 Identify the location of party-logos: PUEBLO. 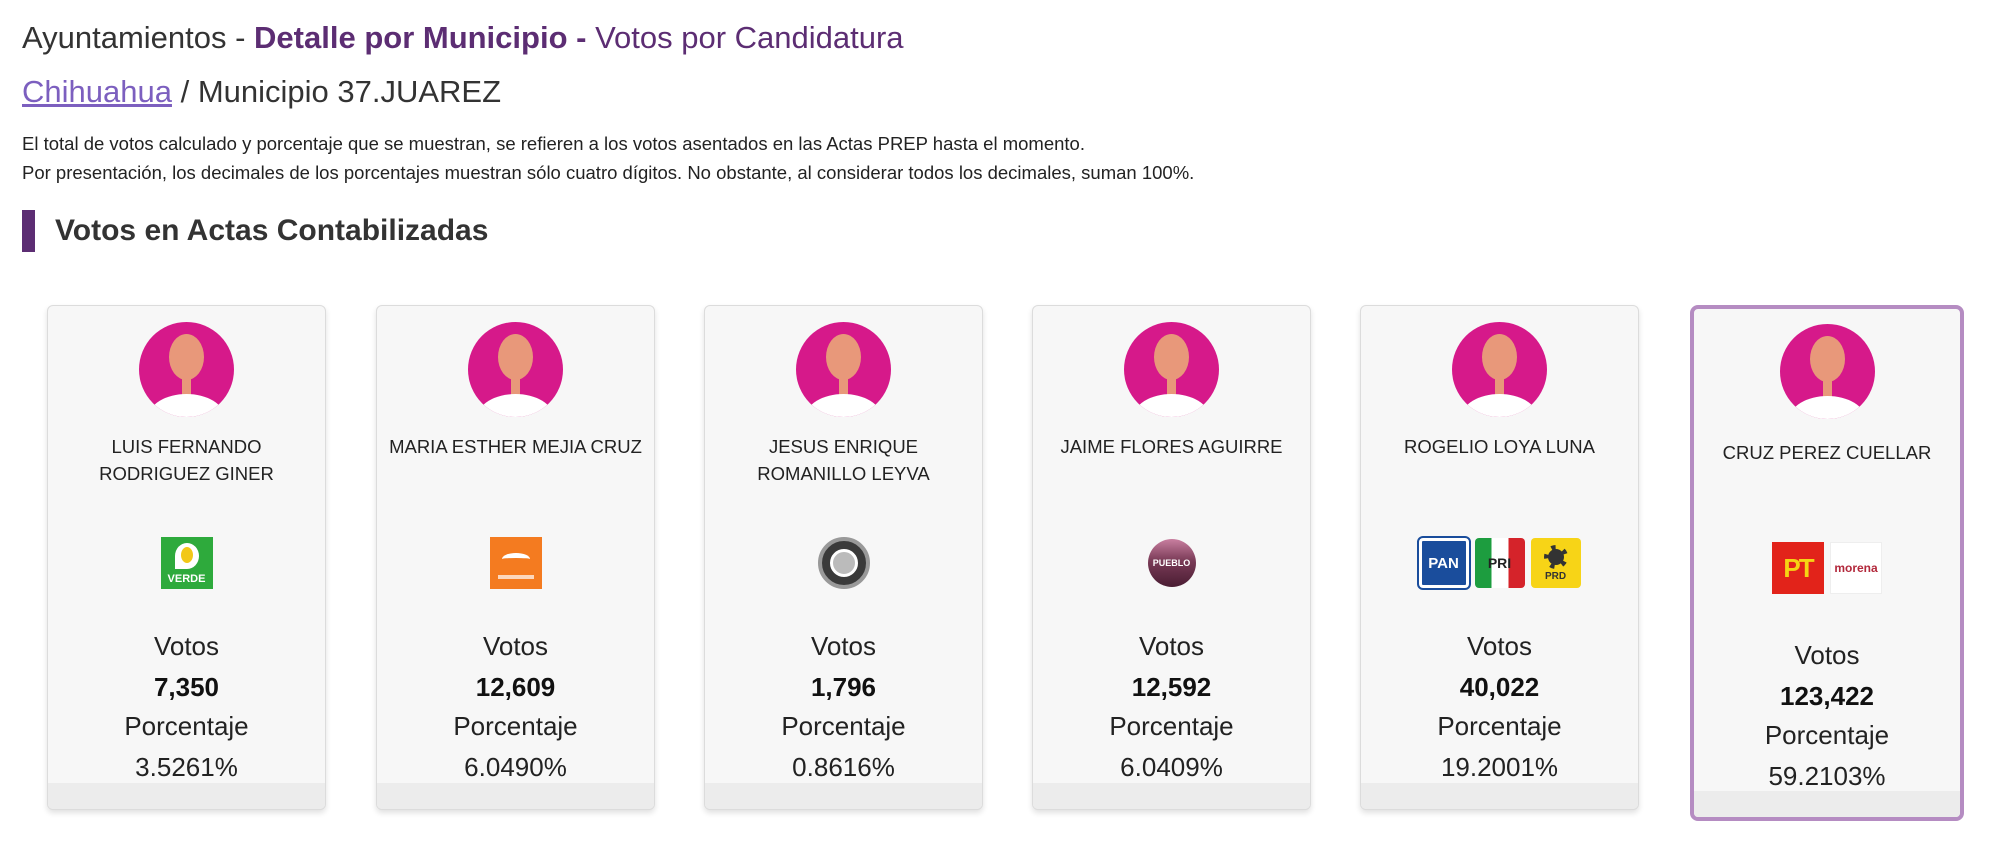
(1171, 563).